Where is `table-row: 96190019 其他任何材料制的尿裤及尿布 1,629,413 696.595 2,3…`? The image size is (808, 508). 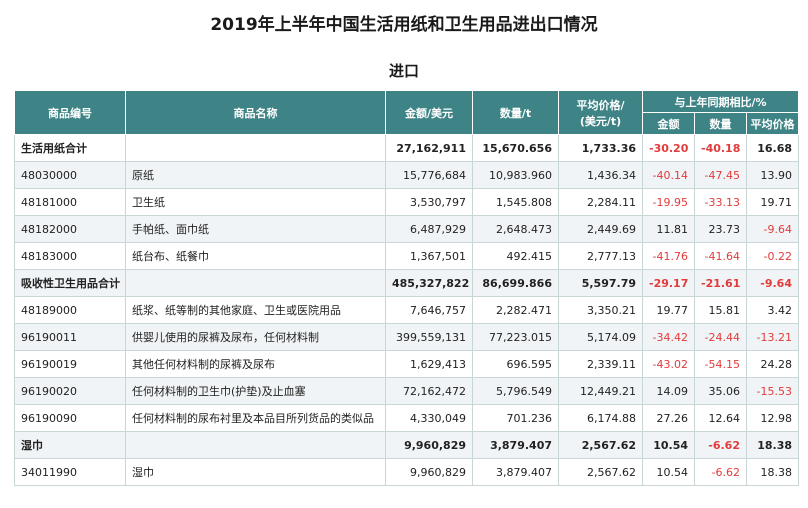 table-row: 96190019 其他任何材料制的尿裤及尿布 1,629,413 696.595 2,3… is located at coordinates (406, 364).